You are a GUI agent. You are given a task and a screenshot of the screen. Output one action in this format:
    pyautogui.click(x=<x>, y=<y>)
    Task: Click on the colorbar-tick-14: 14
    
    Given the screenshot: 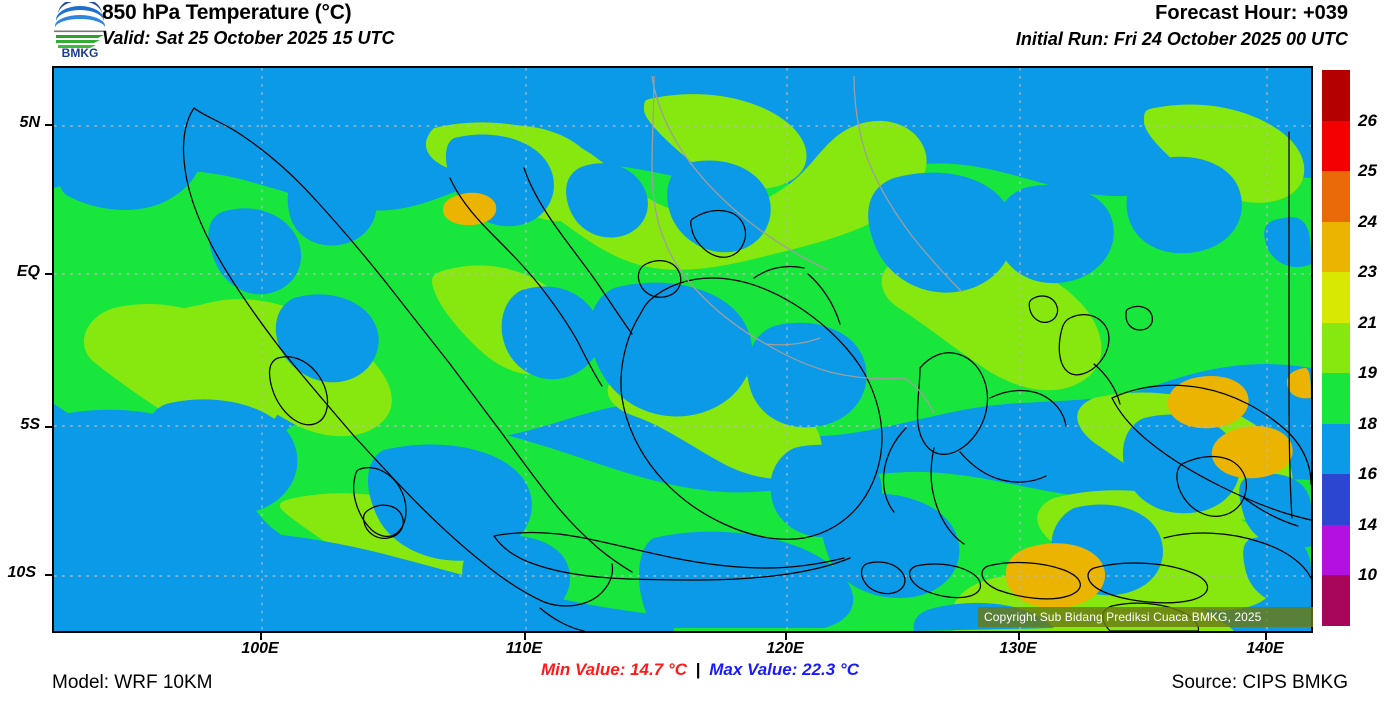 What is the action you would take?
    pyautogui.click(x=1367, y=524)
    